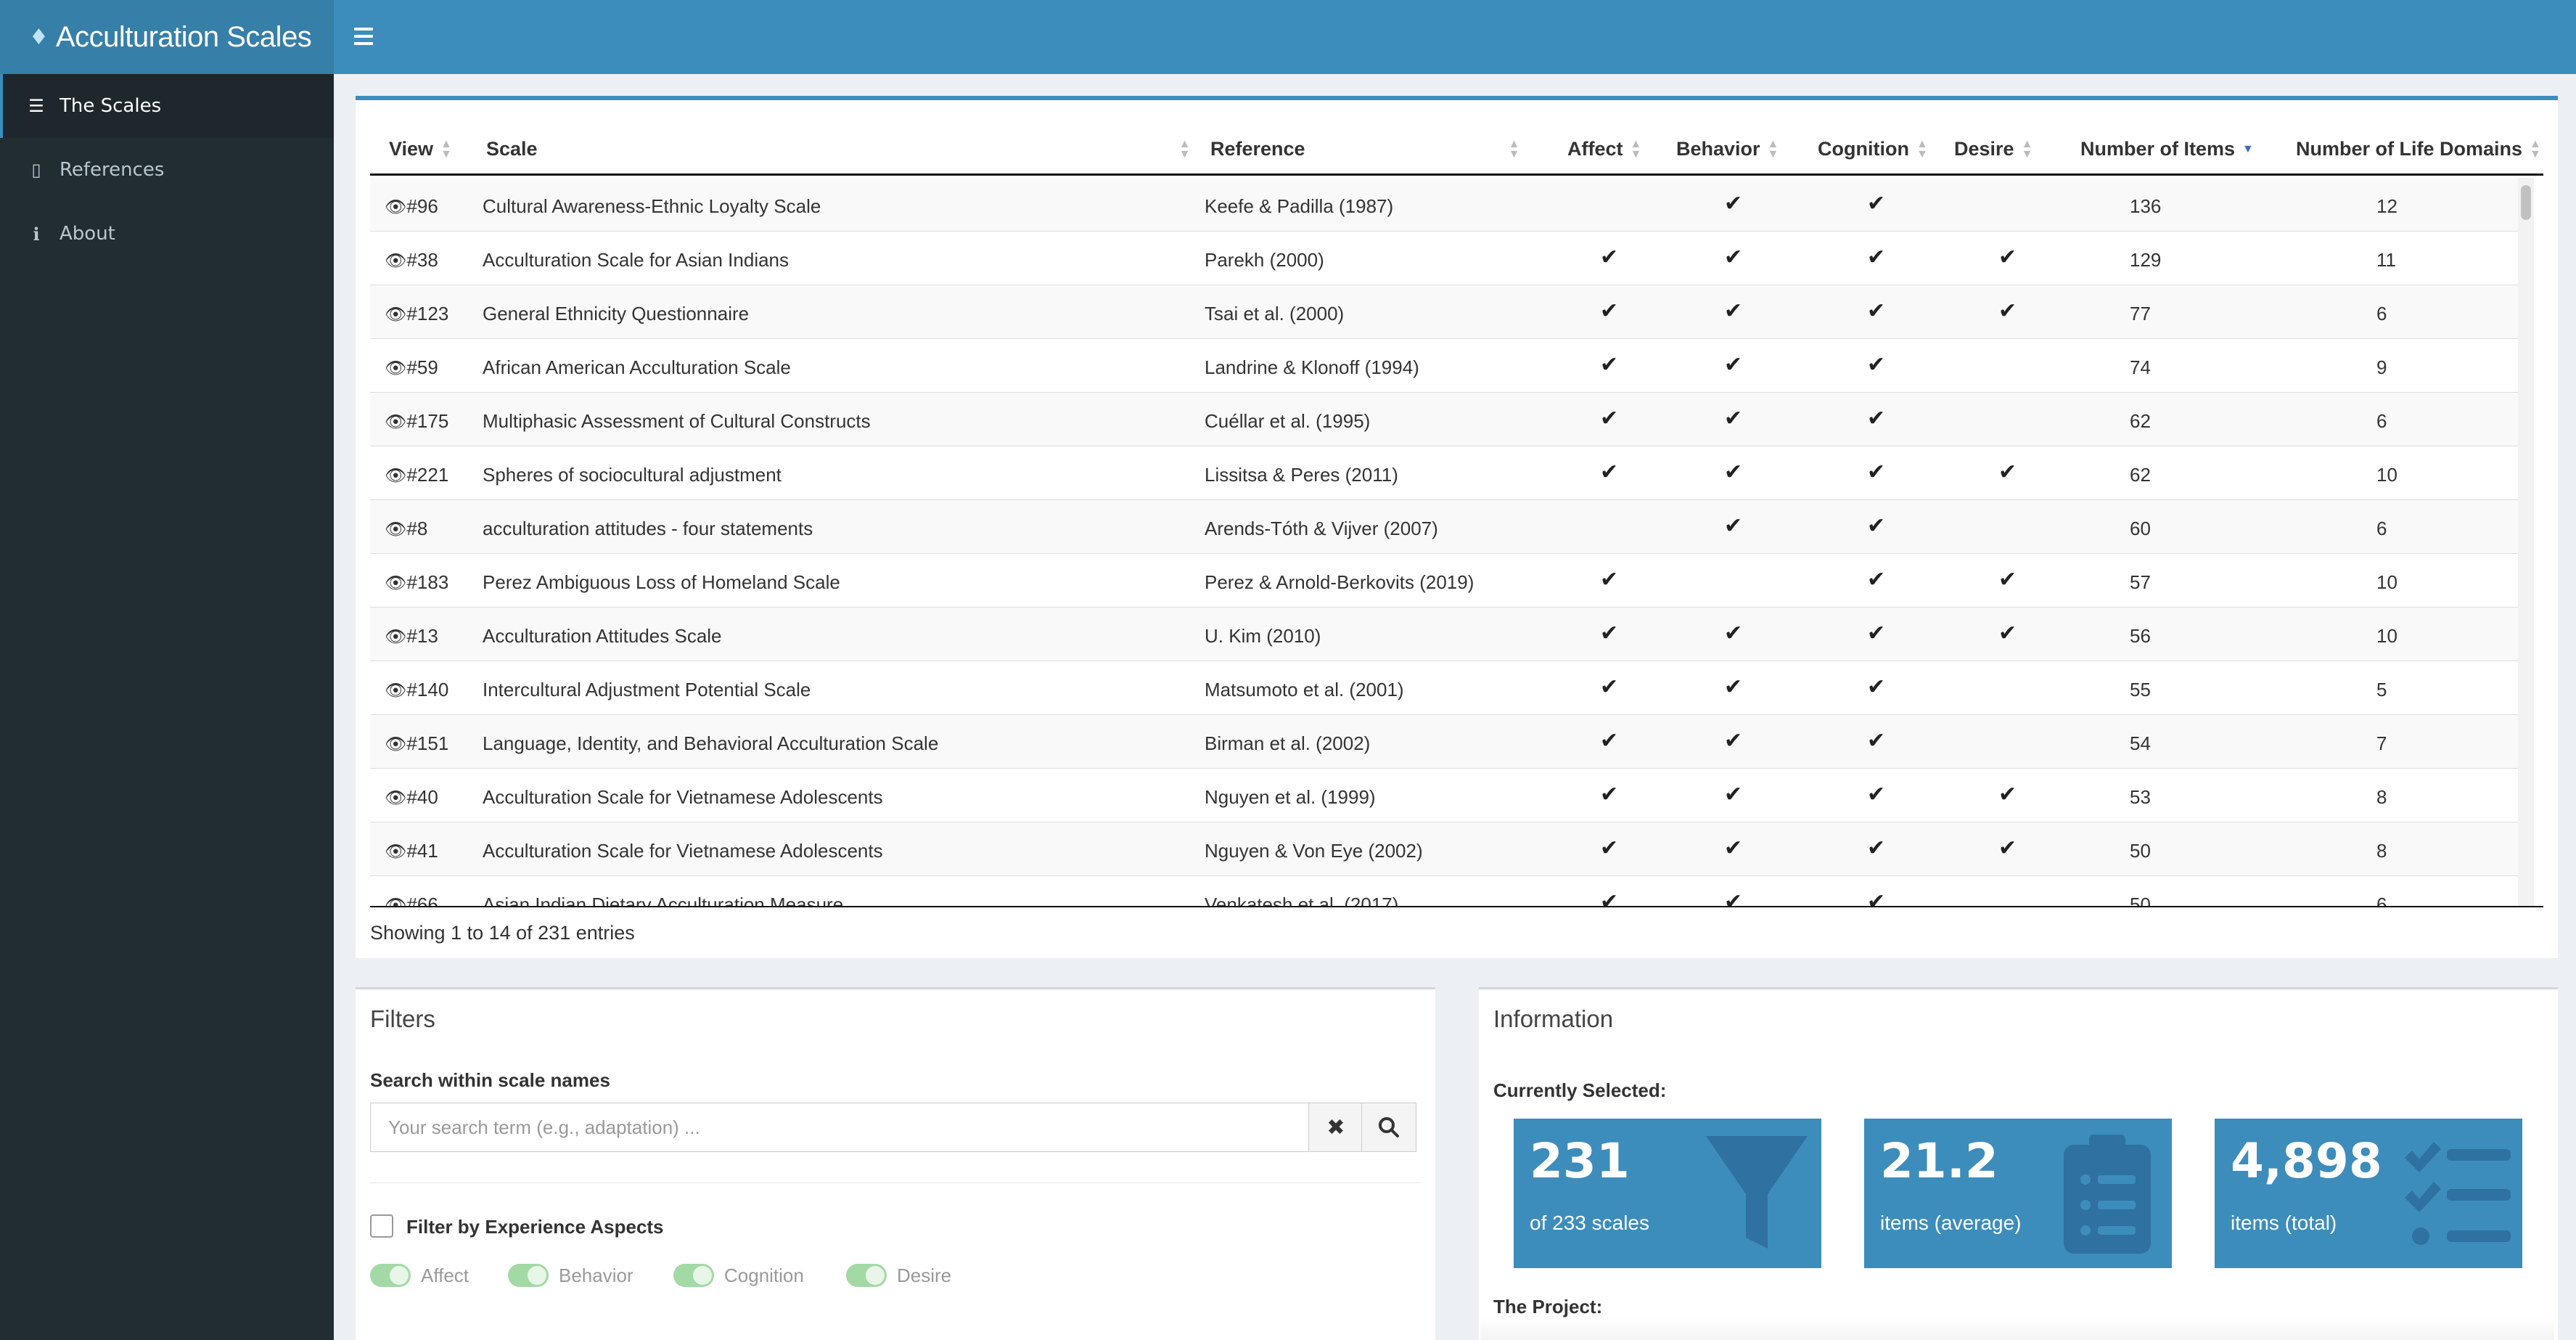 This screenshot has height=1340, width=2576. Describe the element at coordinates (738, 1275) in the screenshot. I see `toggle-cognition: Cognition` at that location.